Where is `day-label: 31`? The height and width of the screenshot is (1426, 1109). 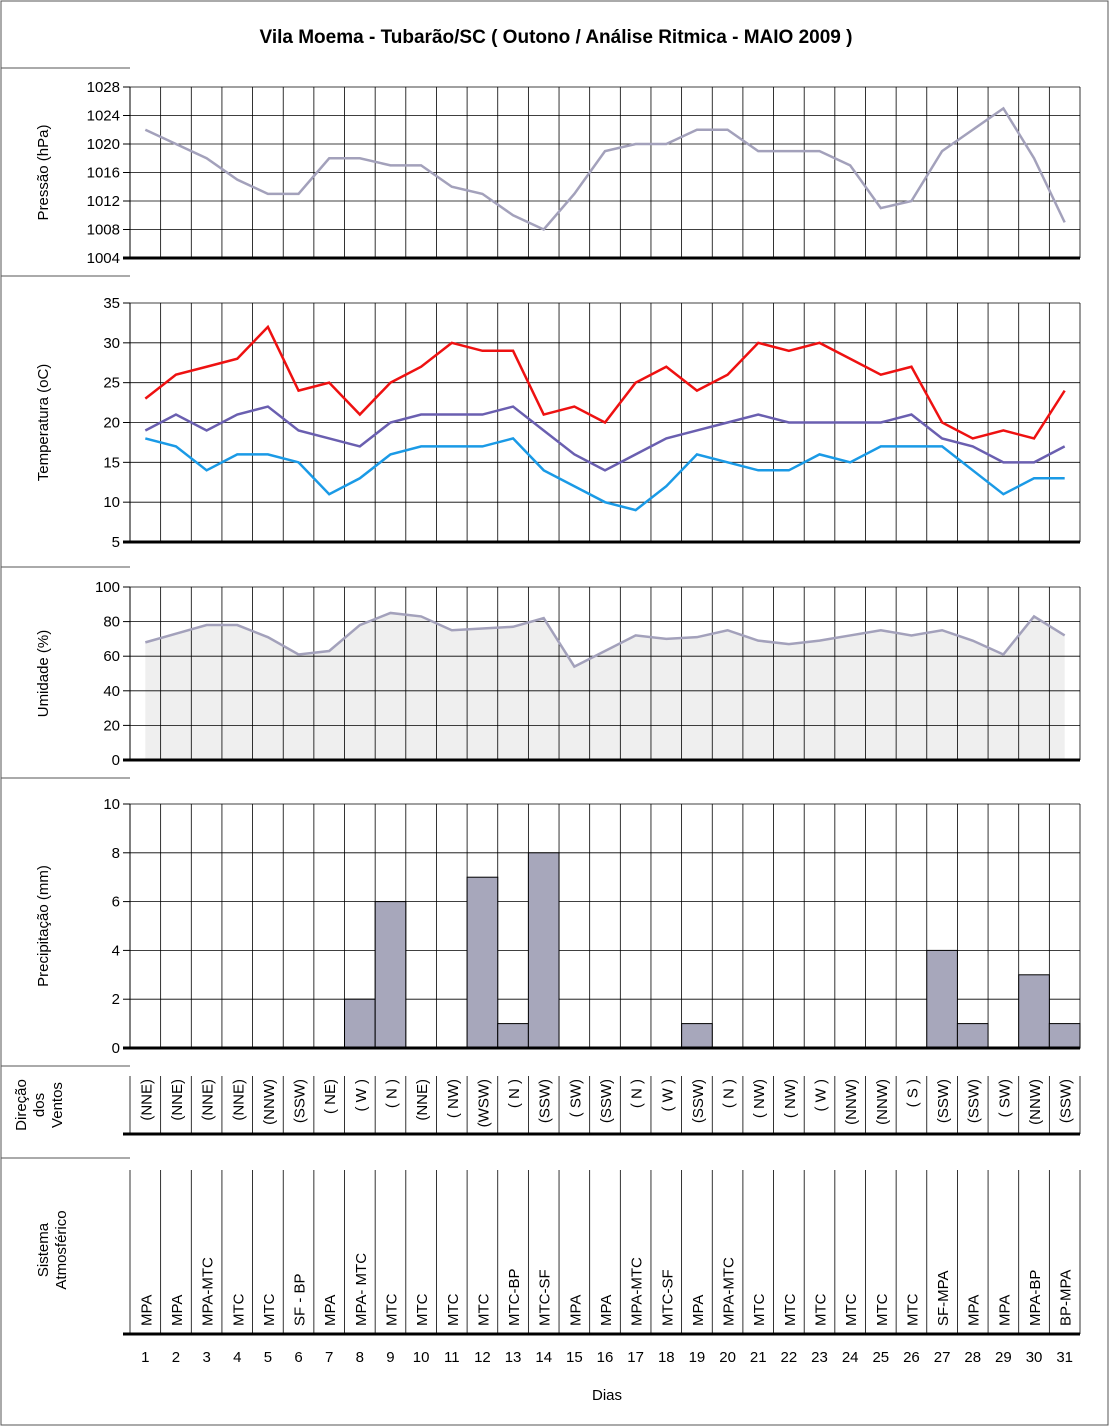
day-label: 31 is located at coordinates (1064, 1357).